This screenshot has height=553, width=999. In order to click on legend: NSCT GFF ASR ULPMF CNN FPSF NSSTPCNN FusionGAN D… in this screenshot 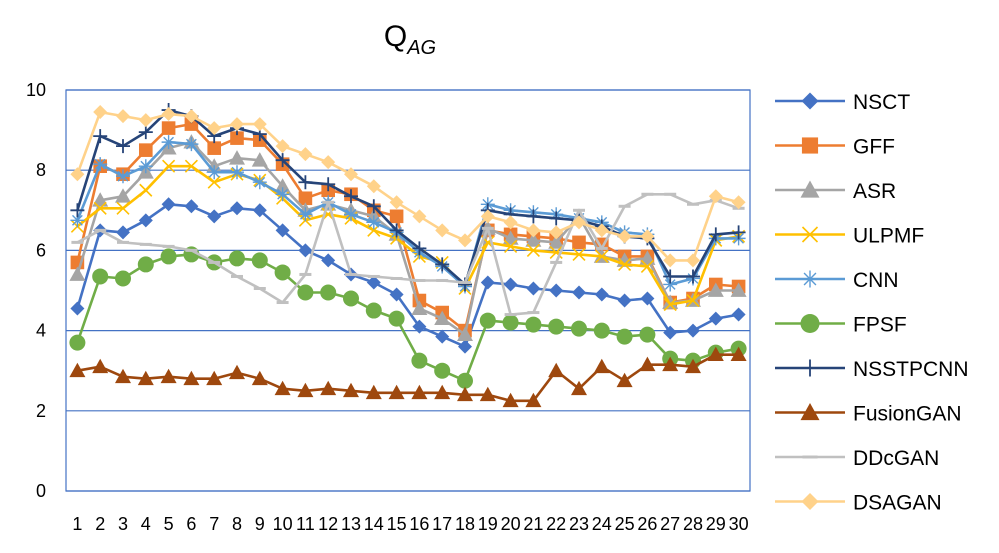, I will do `click(872, 303)`.